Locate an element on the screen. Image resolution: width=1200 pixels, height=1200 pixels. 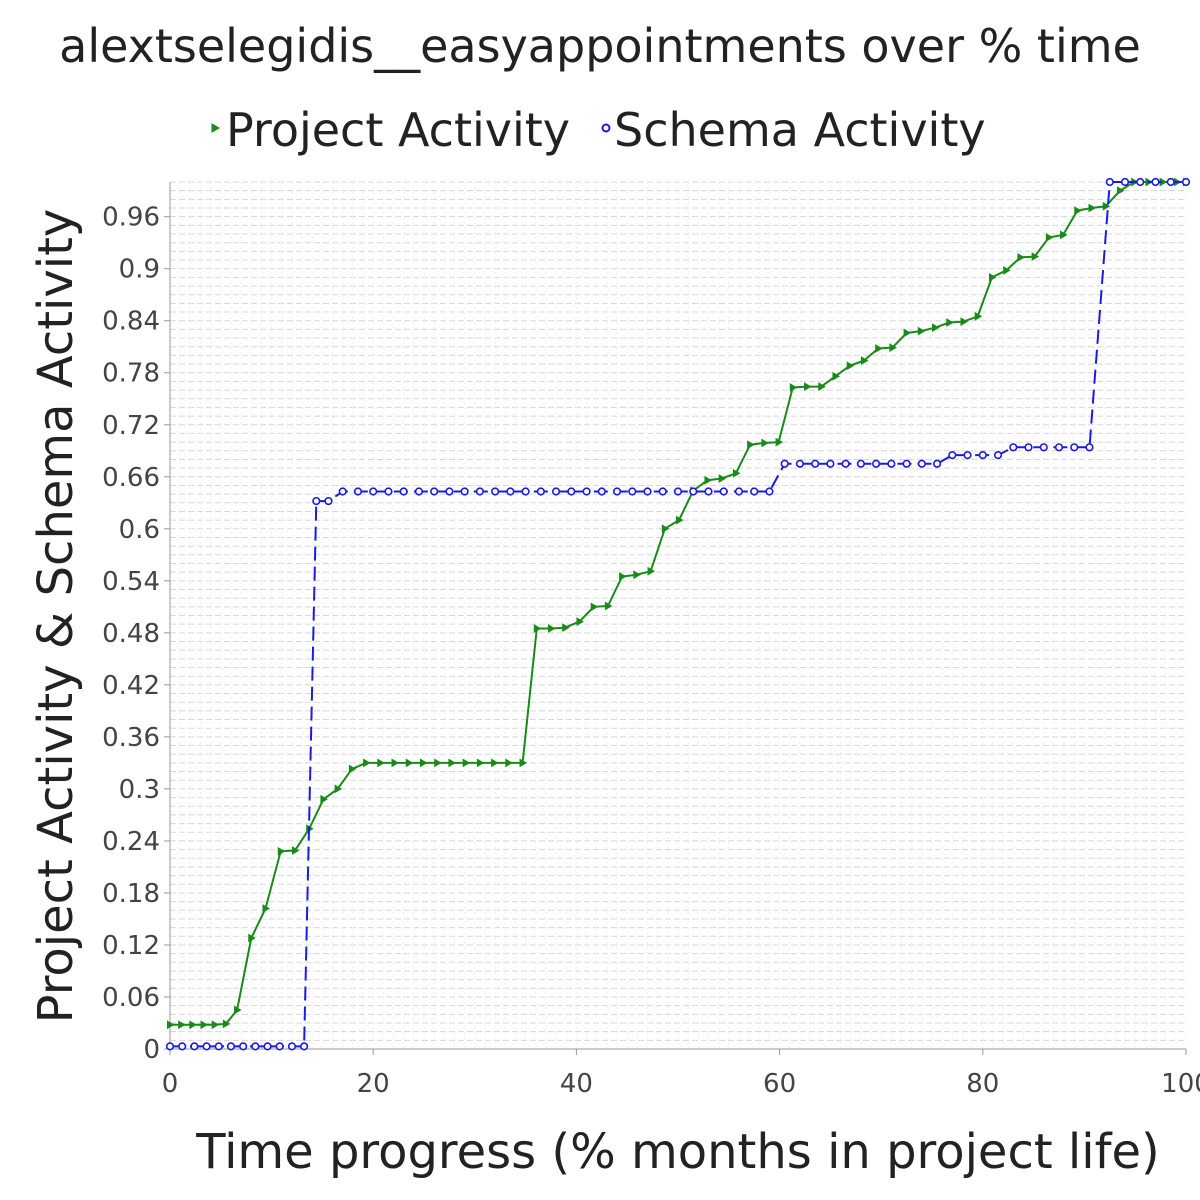
y-tick-label: 0.6 is located at coordinates (139, 530).